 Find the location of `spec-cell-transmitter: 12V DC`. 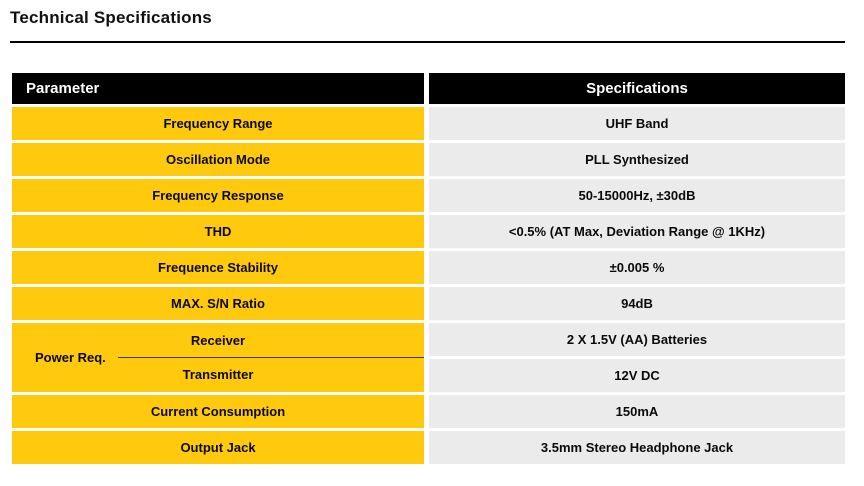

spec-cell-transmitter: 12V DC is located at coordinates (637, 375).